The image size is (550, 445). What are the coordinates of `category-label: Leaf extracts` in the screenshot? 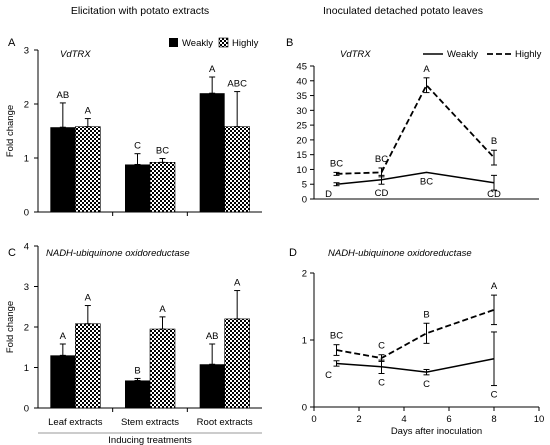 It's located at (75, 422).